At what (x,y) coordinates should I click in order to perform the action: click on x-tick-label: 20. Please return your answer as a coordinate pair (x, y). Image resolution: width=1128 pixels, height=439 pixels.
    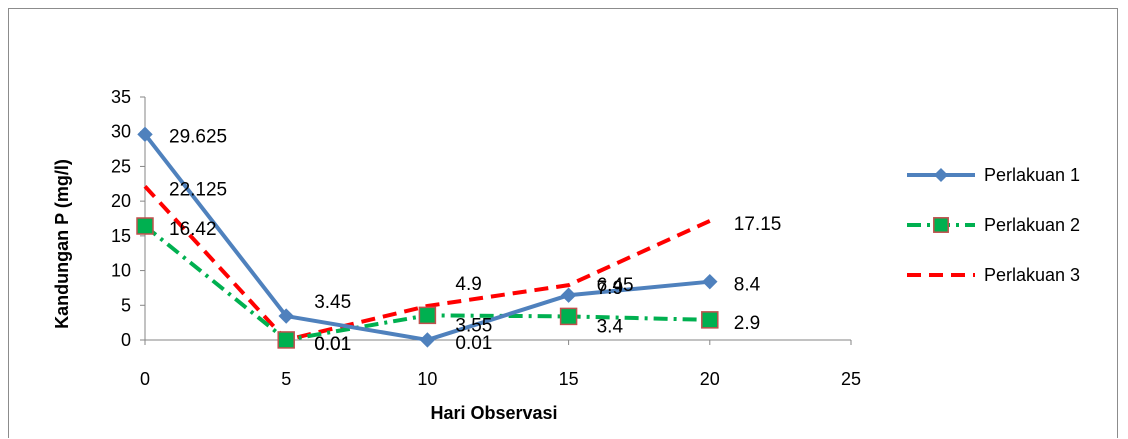
    Looking at the image, I should click on (710, 379).